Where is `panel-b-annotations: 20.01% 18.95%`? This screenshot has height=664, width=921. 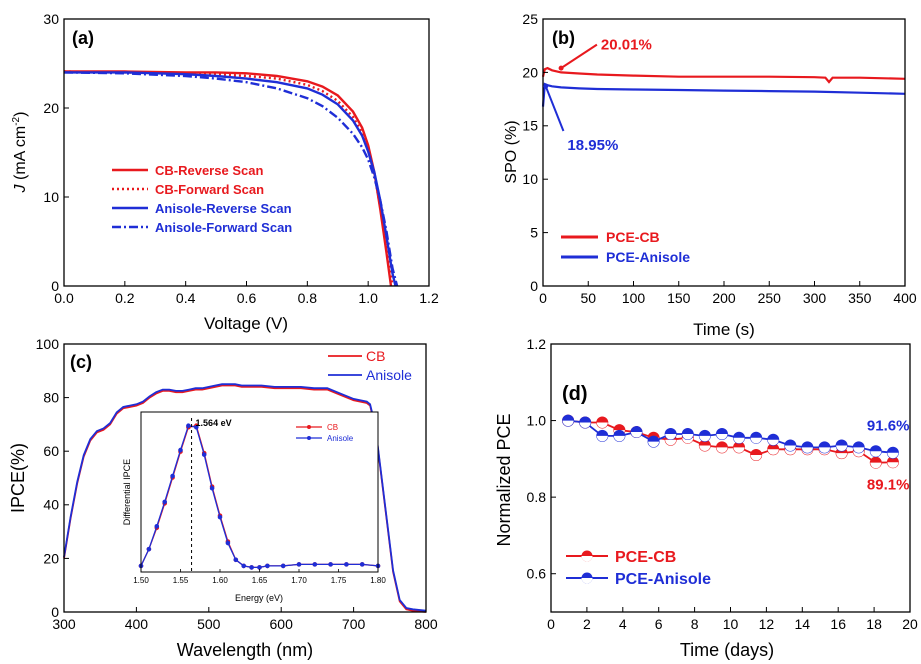 panel-b-annotations: 20.01% 18.95% is located at coordinates (597, 95).